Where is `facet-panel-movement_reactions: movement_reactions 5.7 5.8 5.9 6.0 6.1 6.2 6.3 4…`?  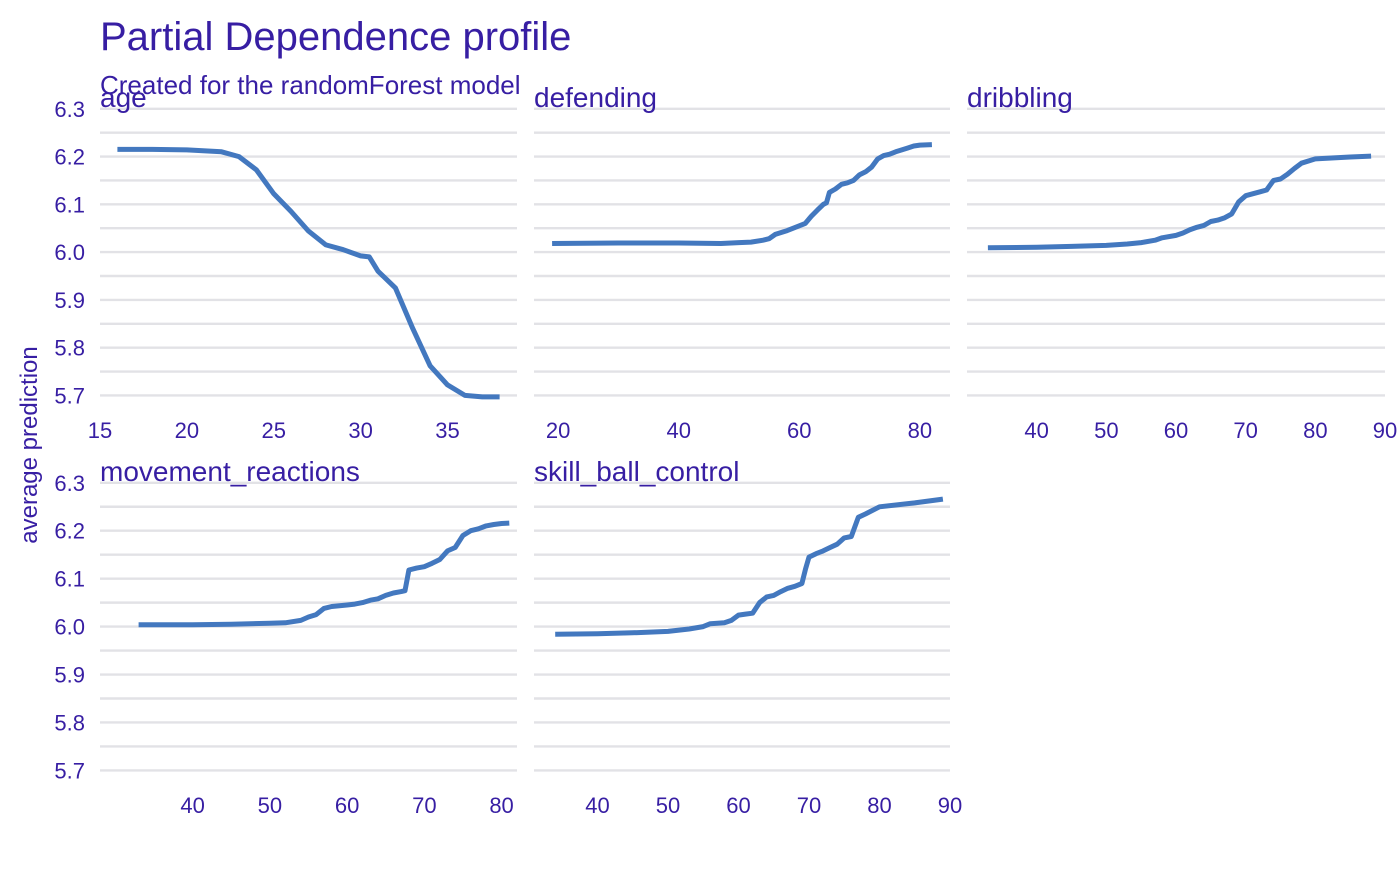 facet-panel-movement_reactions: movement_reactions 5.7 5.8 5.9 6.0 6.1 6.2 6.3 4… is located at coordinates (285, 637).